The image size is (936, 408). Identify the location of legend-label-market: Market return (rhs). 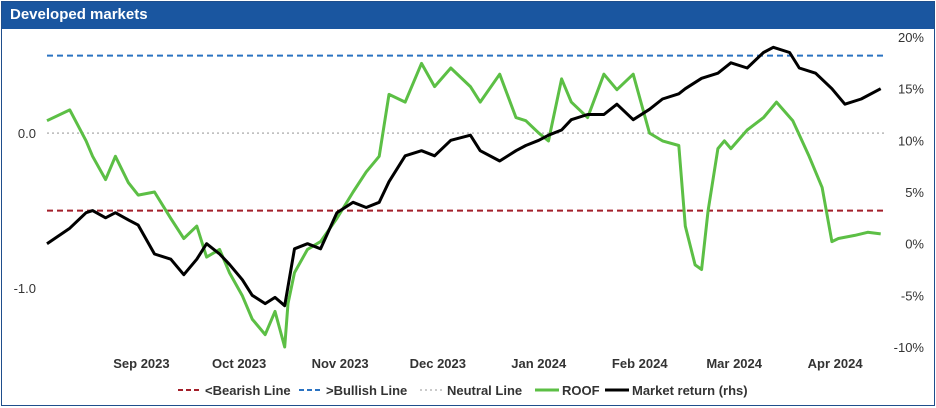
(690, 390).